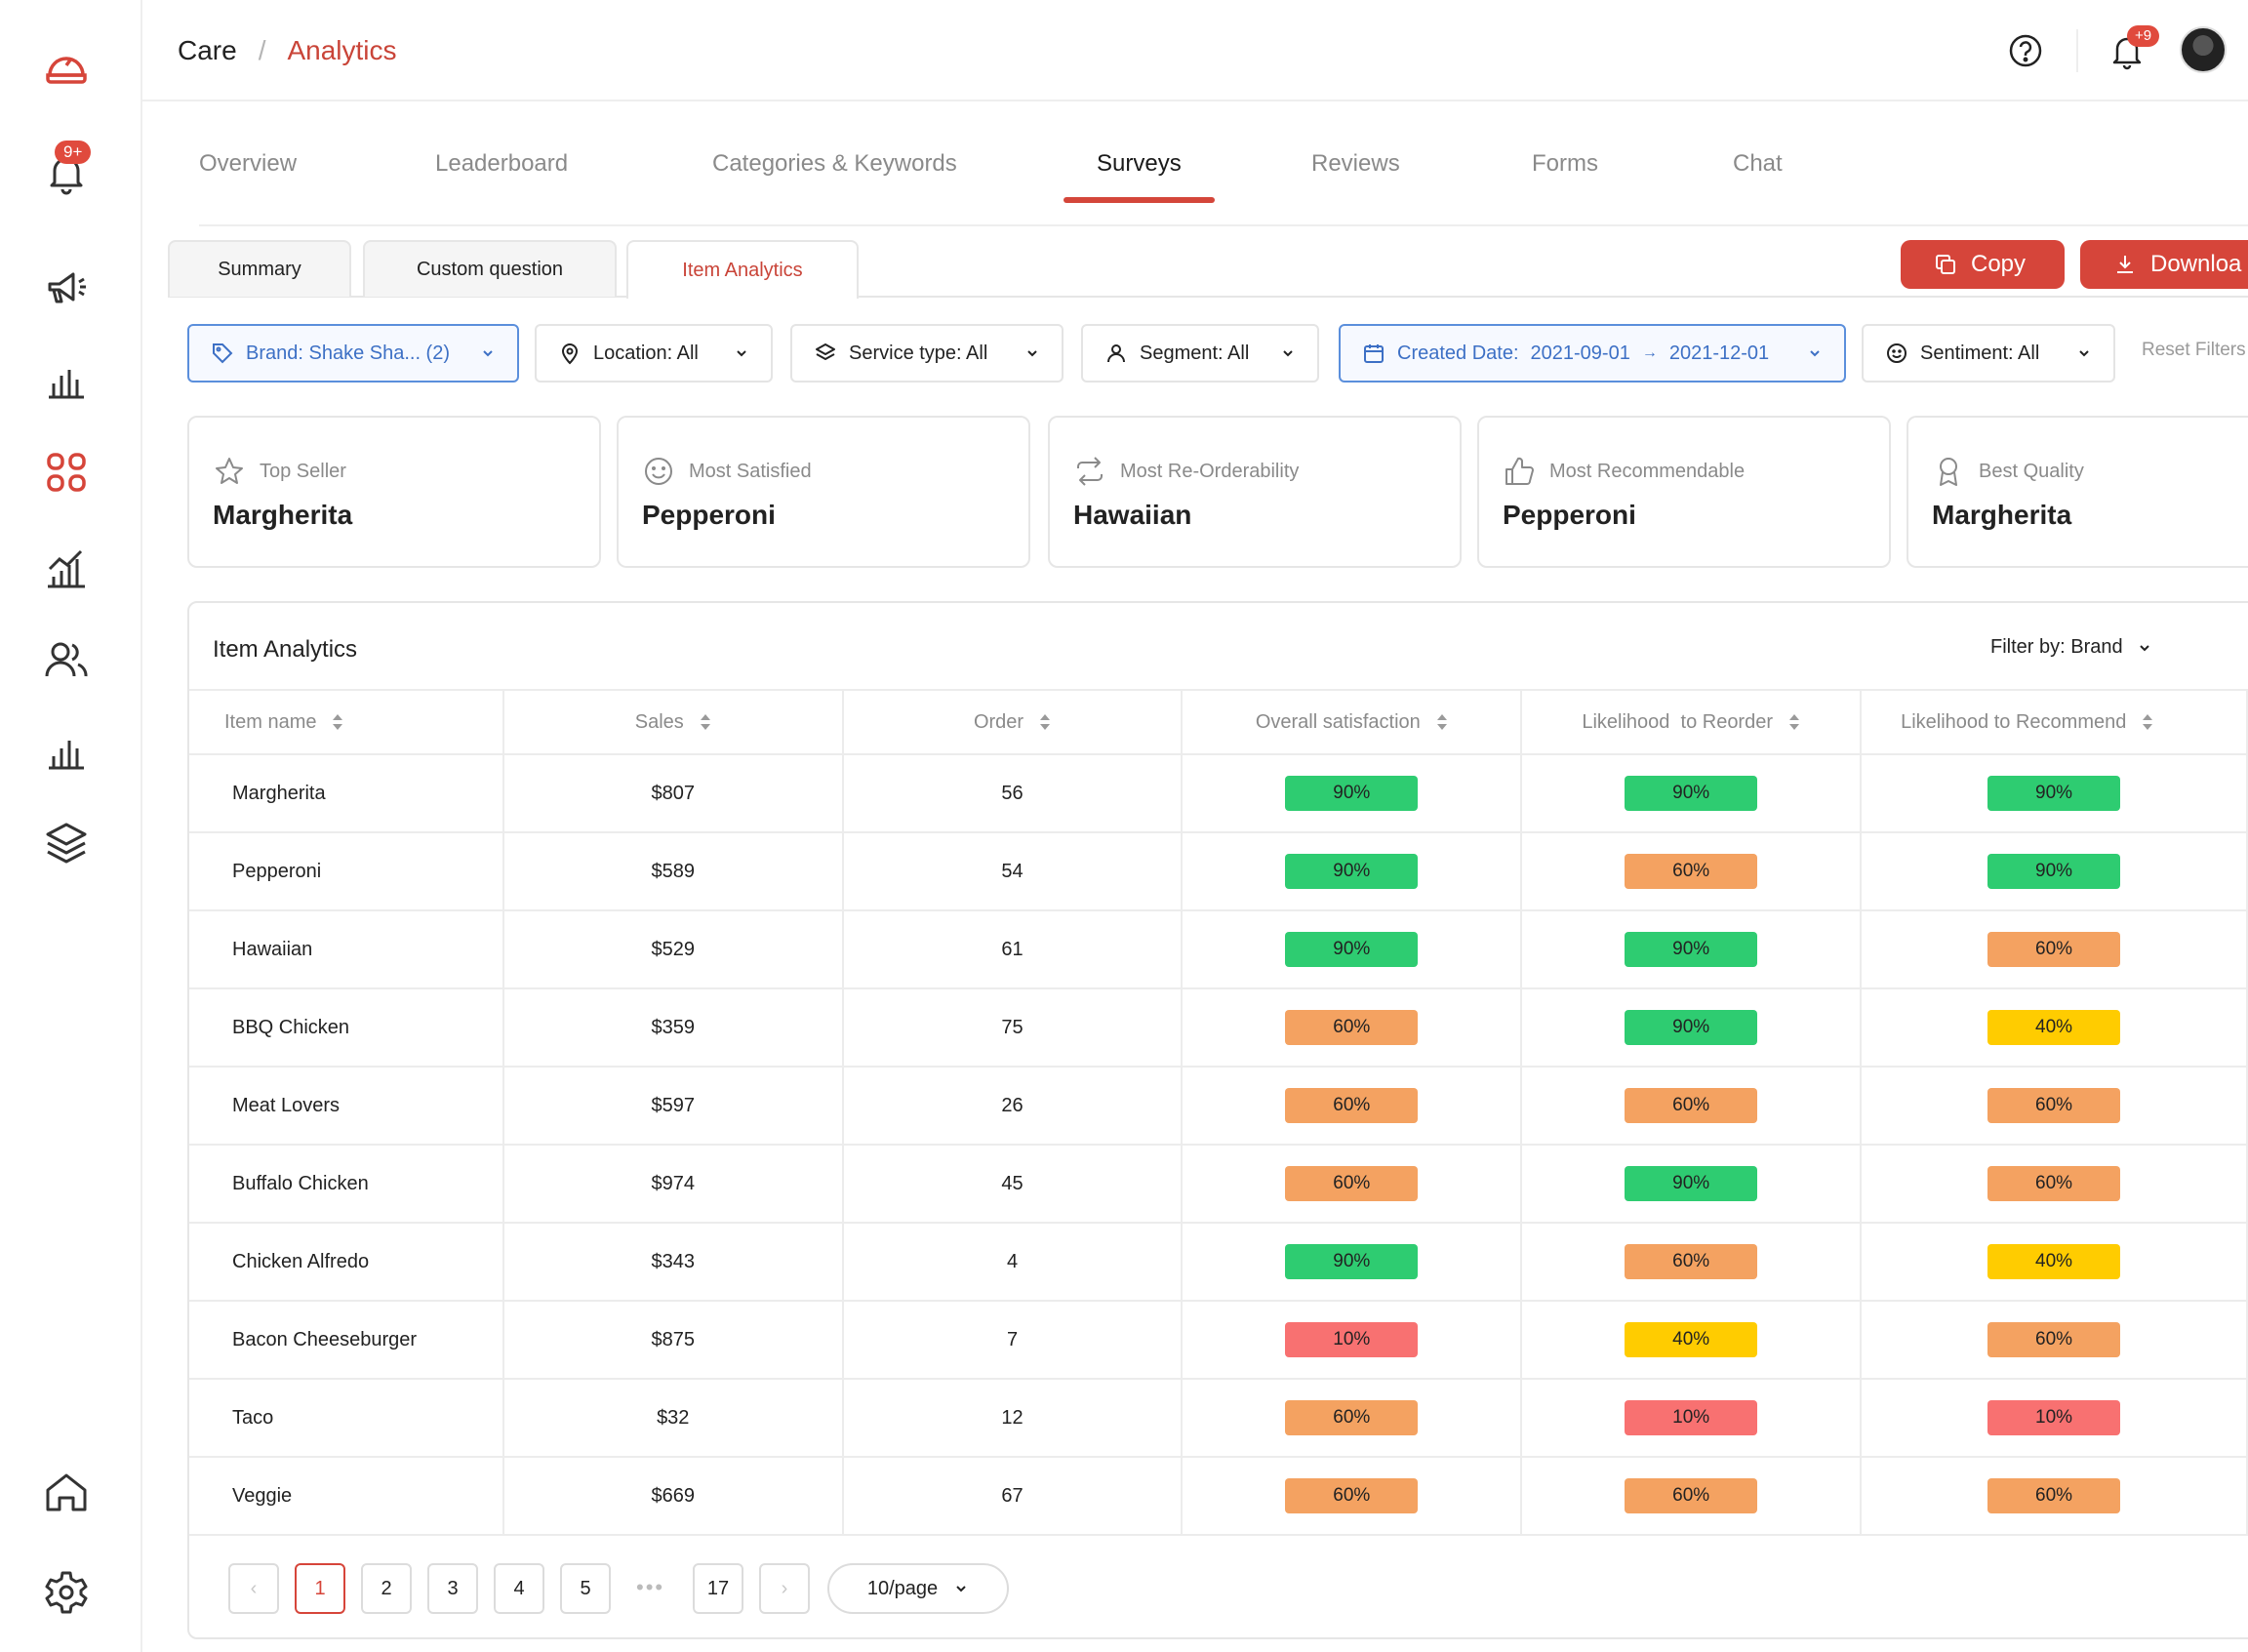 The image size is (2248, 1652). What do you see at coordinates (673, 722) in the screenshot?
I see `column-header-sales: Sales` at bounding box center [673, 722].